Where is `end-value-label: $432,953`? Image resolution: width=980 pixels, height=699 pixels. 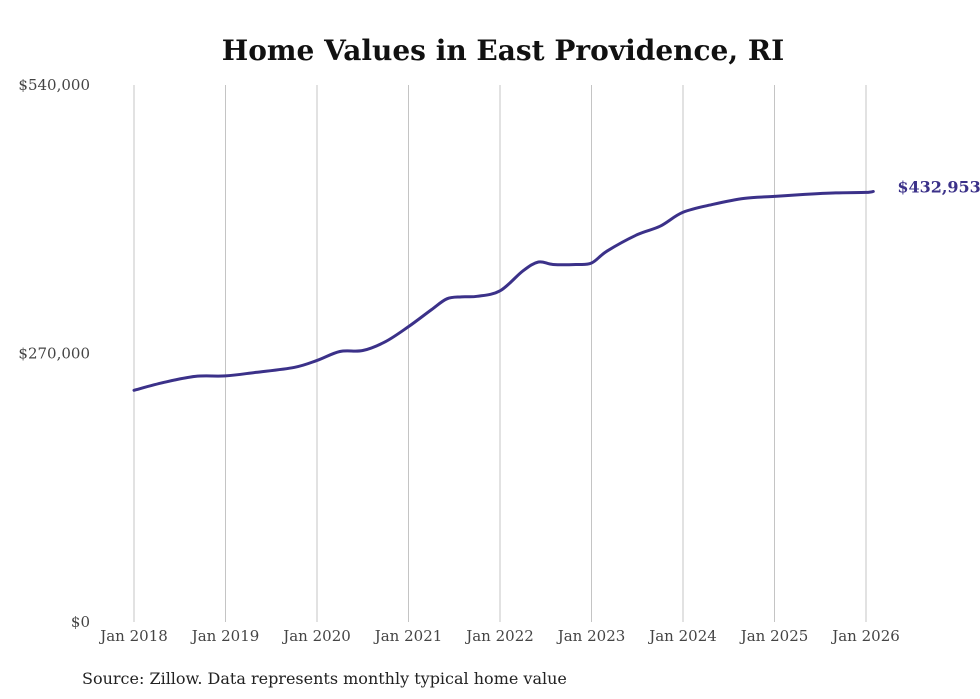 end-value-label: $432,953 is located at coordinates (938, 186).